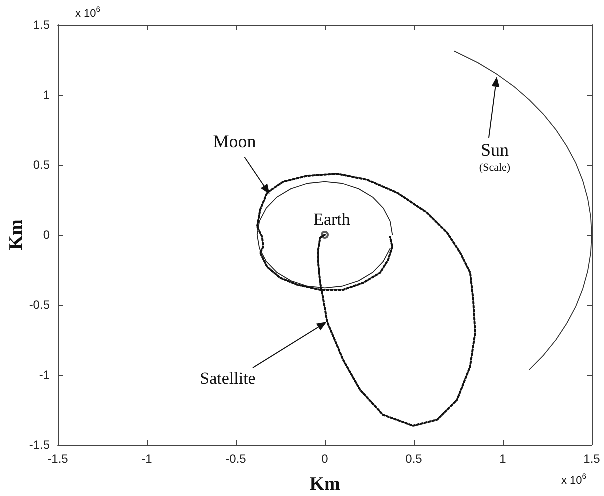 This screenshot has height=496, width=604. What do you see at coordinates (495, 168) in the screenshot?
I see `annotation: (Scale)` at bounding box center [495, 168].